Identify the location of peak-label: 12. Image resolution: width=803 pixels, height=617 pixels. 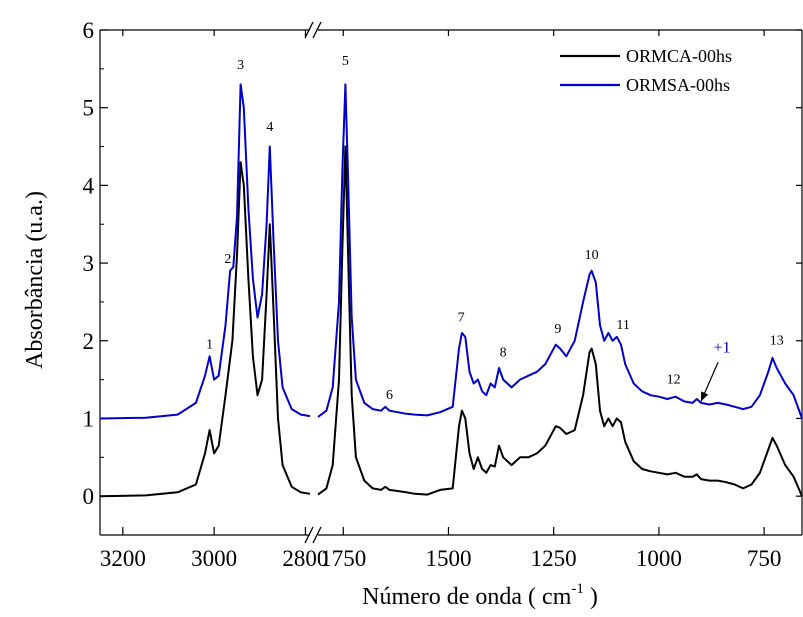
(674, 380).